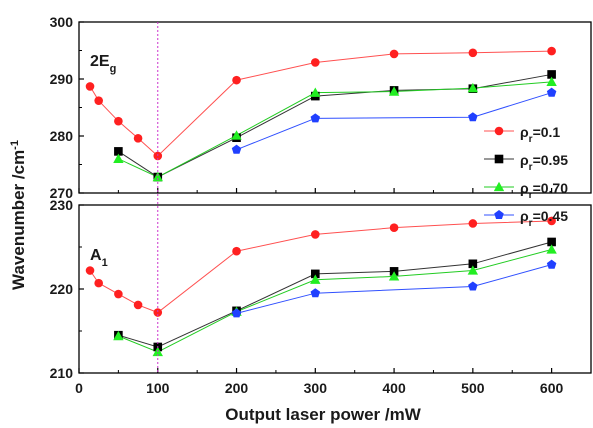  Describe the element at coordinates (551, 160) in the screenshot. I see `legend-label-value: =0.95` at that location.